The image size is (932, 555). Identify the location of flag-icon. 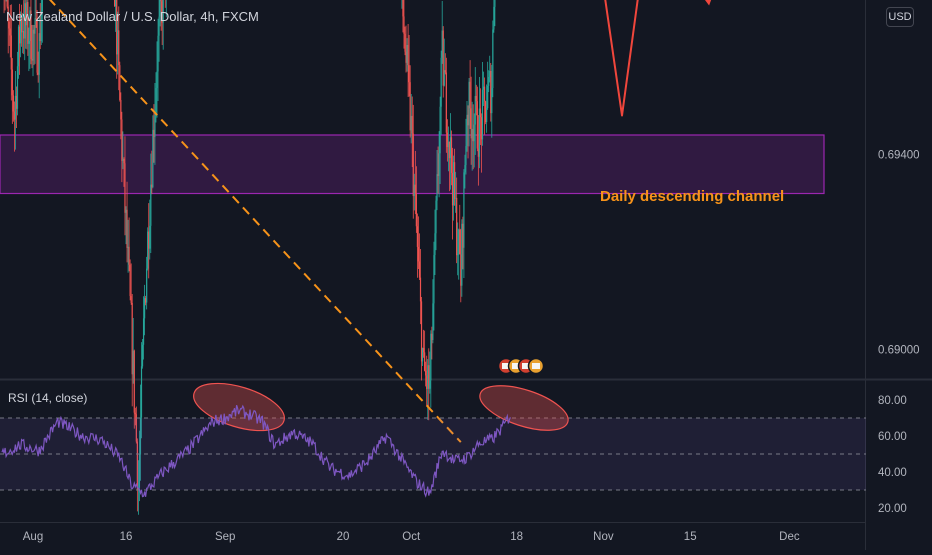
(506, 366).